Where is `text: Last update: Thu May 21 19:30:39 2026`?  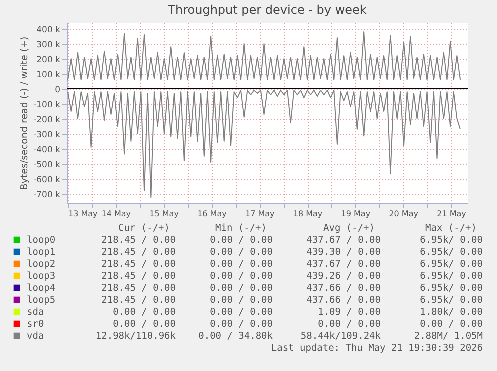
text: Last update: Thu May 21 19:30:39 2026 is located at coordinates (377, 348).